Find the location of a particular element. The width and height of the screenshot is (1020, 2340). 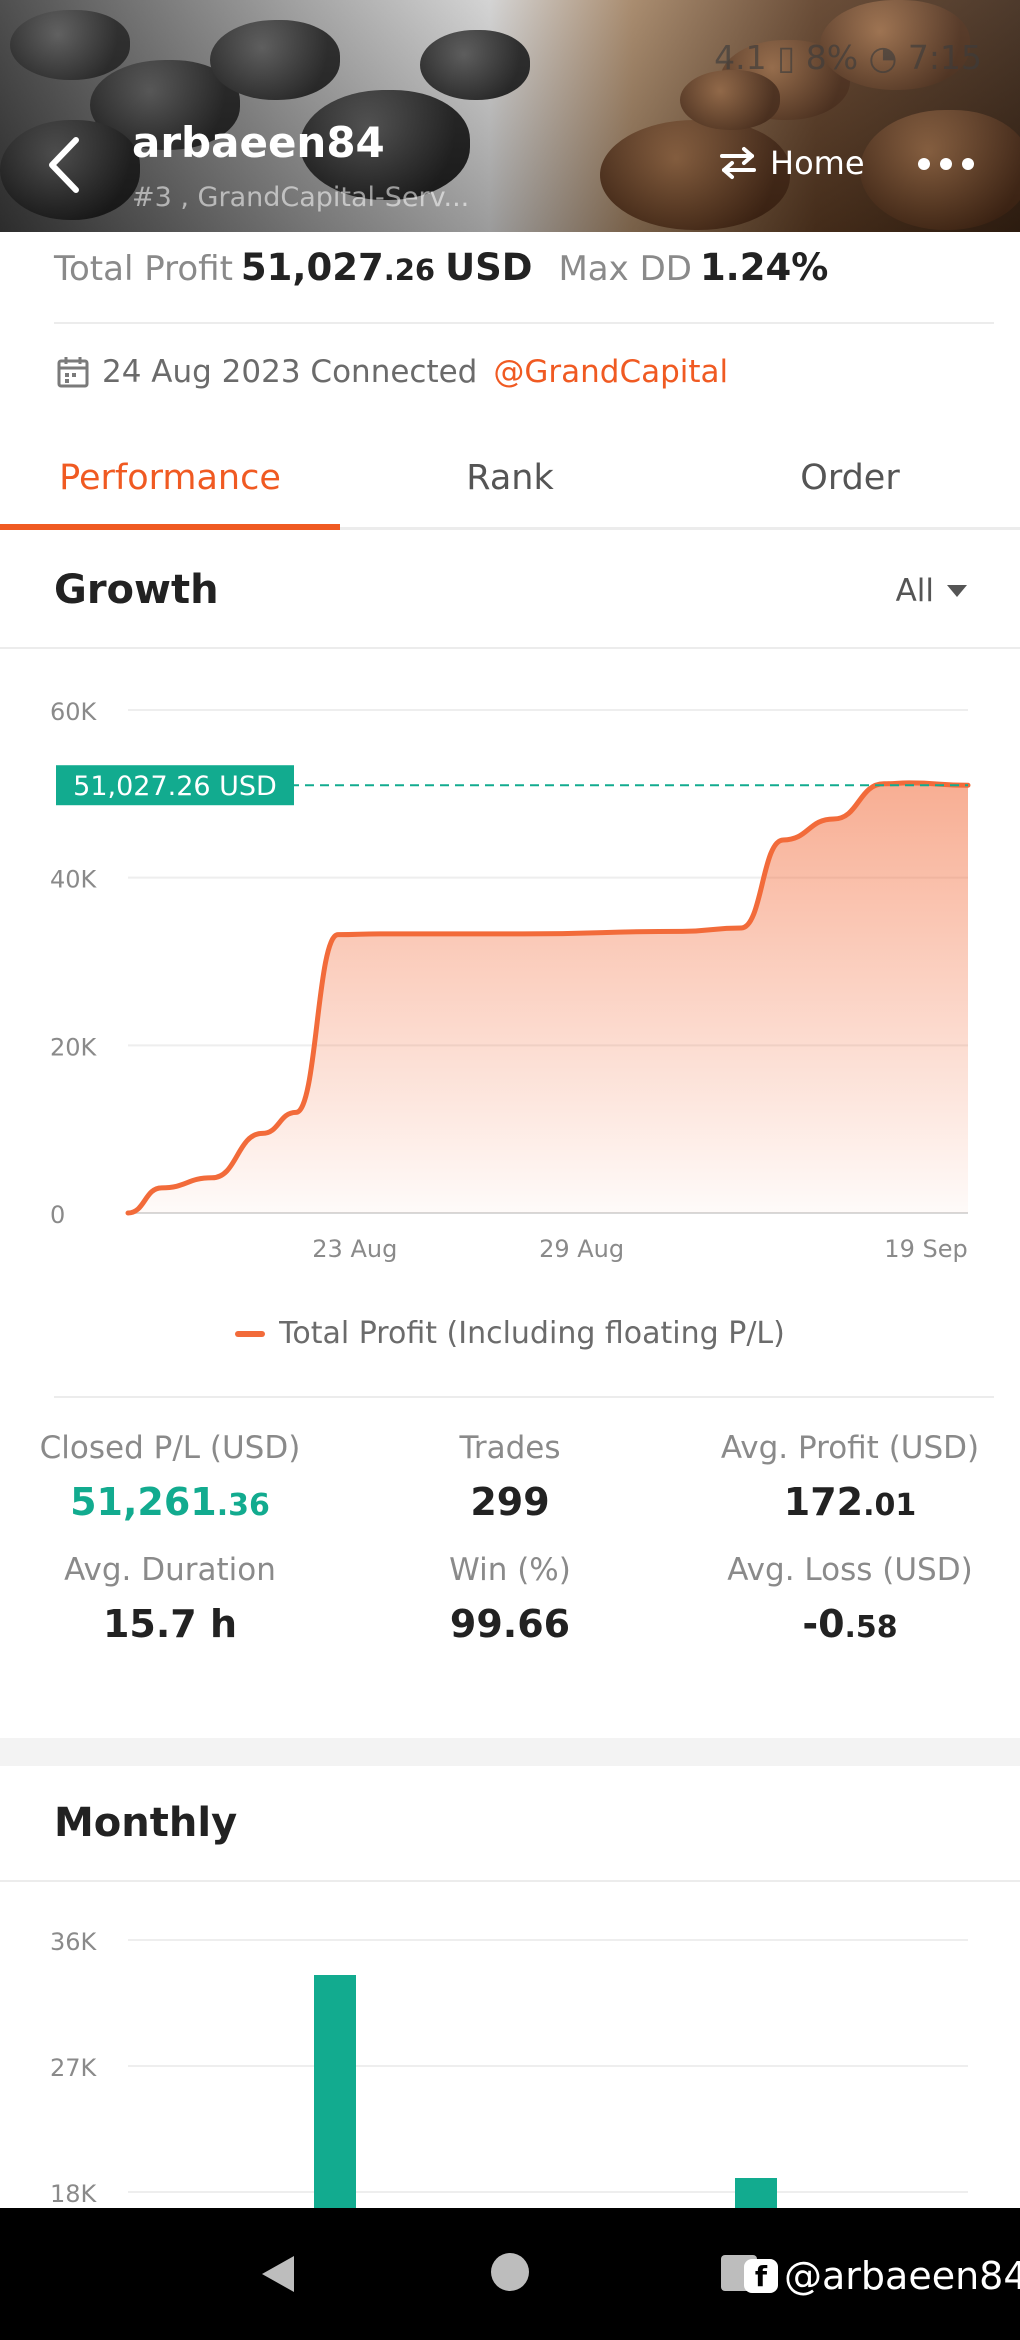

watermark-text: @arbaeen84 is located at coordinates (902, 2276).